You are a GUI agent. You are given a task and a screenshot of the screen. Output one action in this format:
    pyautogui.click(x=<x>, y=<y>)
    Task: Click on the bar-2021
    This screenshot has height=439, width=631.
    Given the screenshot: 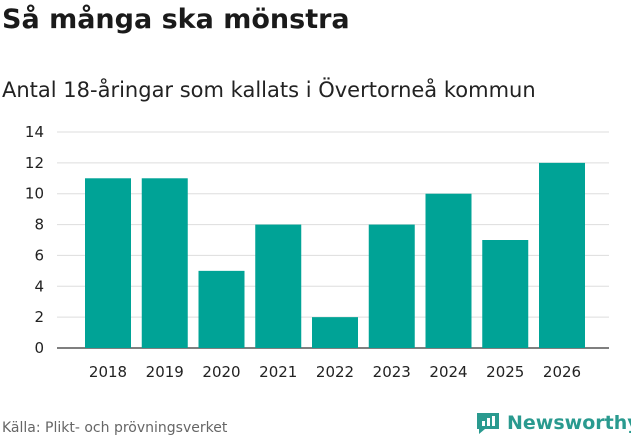 What is the action you would take?
    pyautogui.click(x=278, y=286)
    